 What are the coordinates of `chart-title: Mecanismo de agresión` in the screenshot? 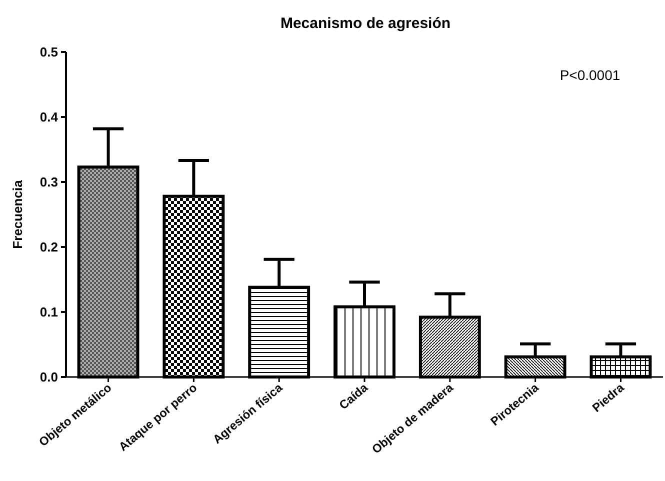 It's located at (365, 23).